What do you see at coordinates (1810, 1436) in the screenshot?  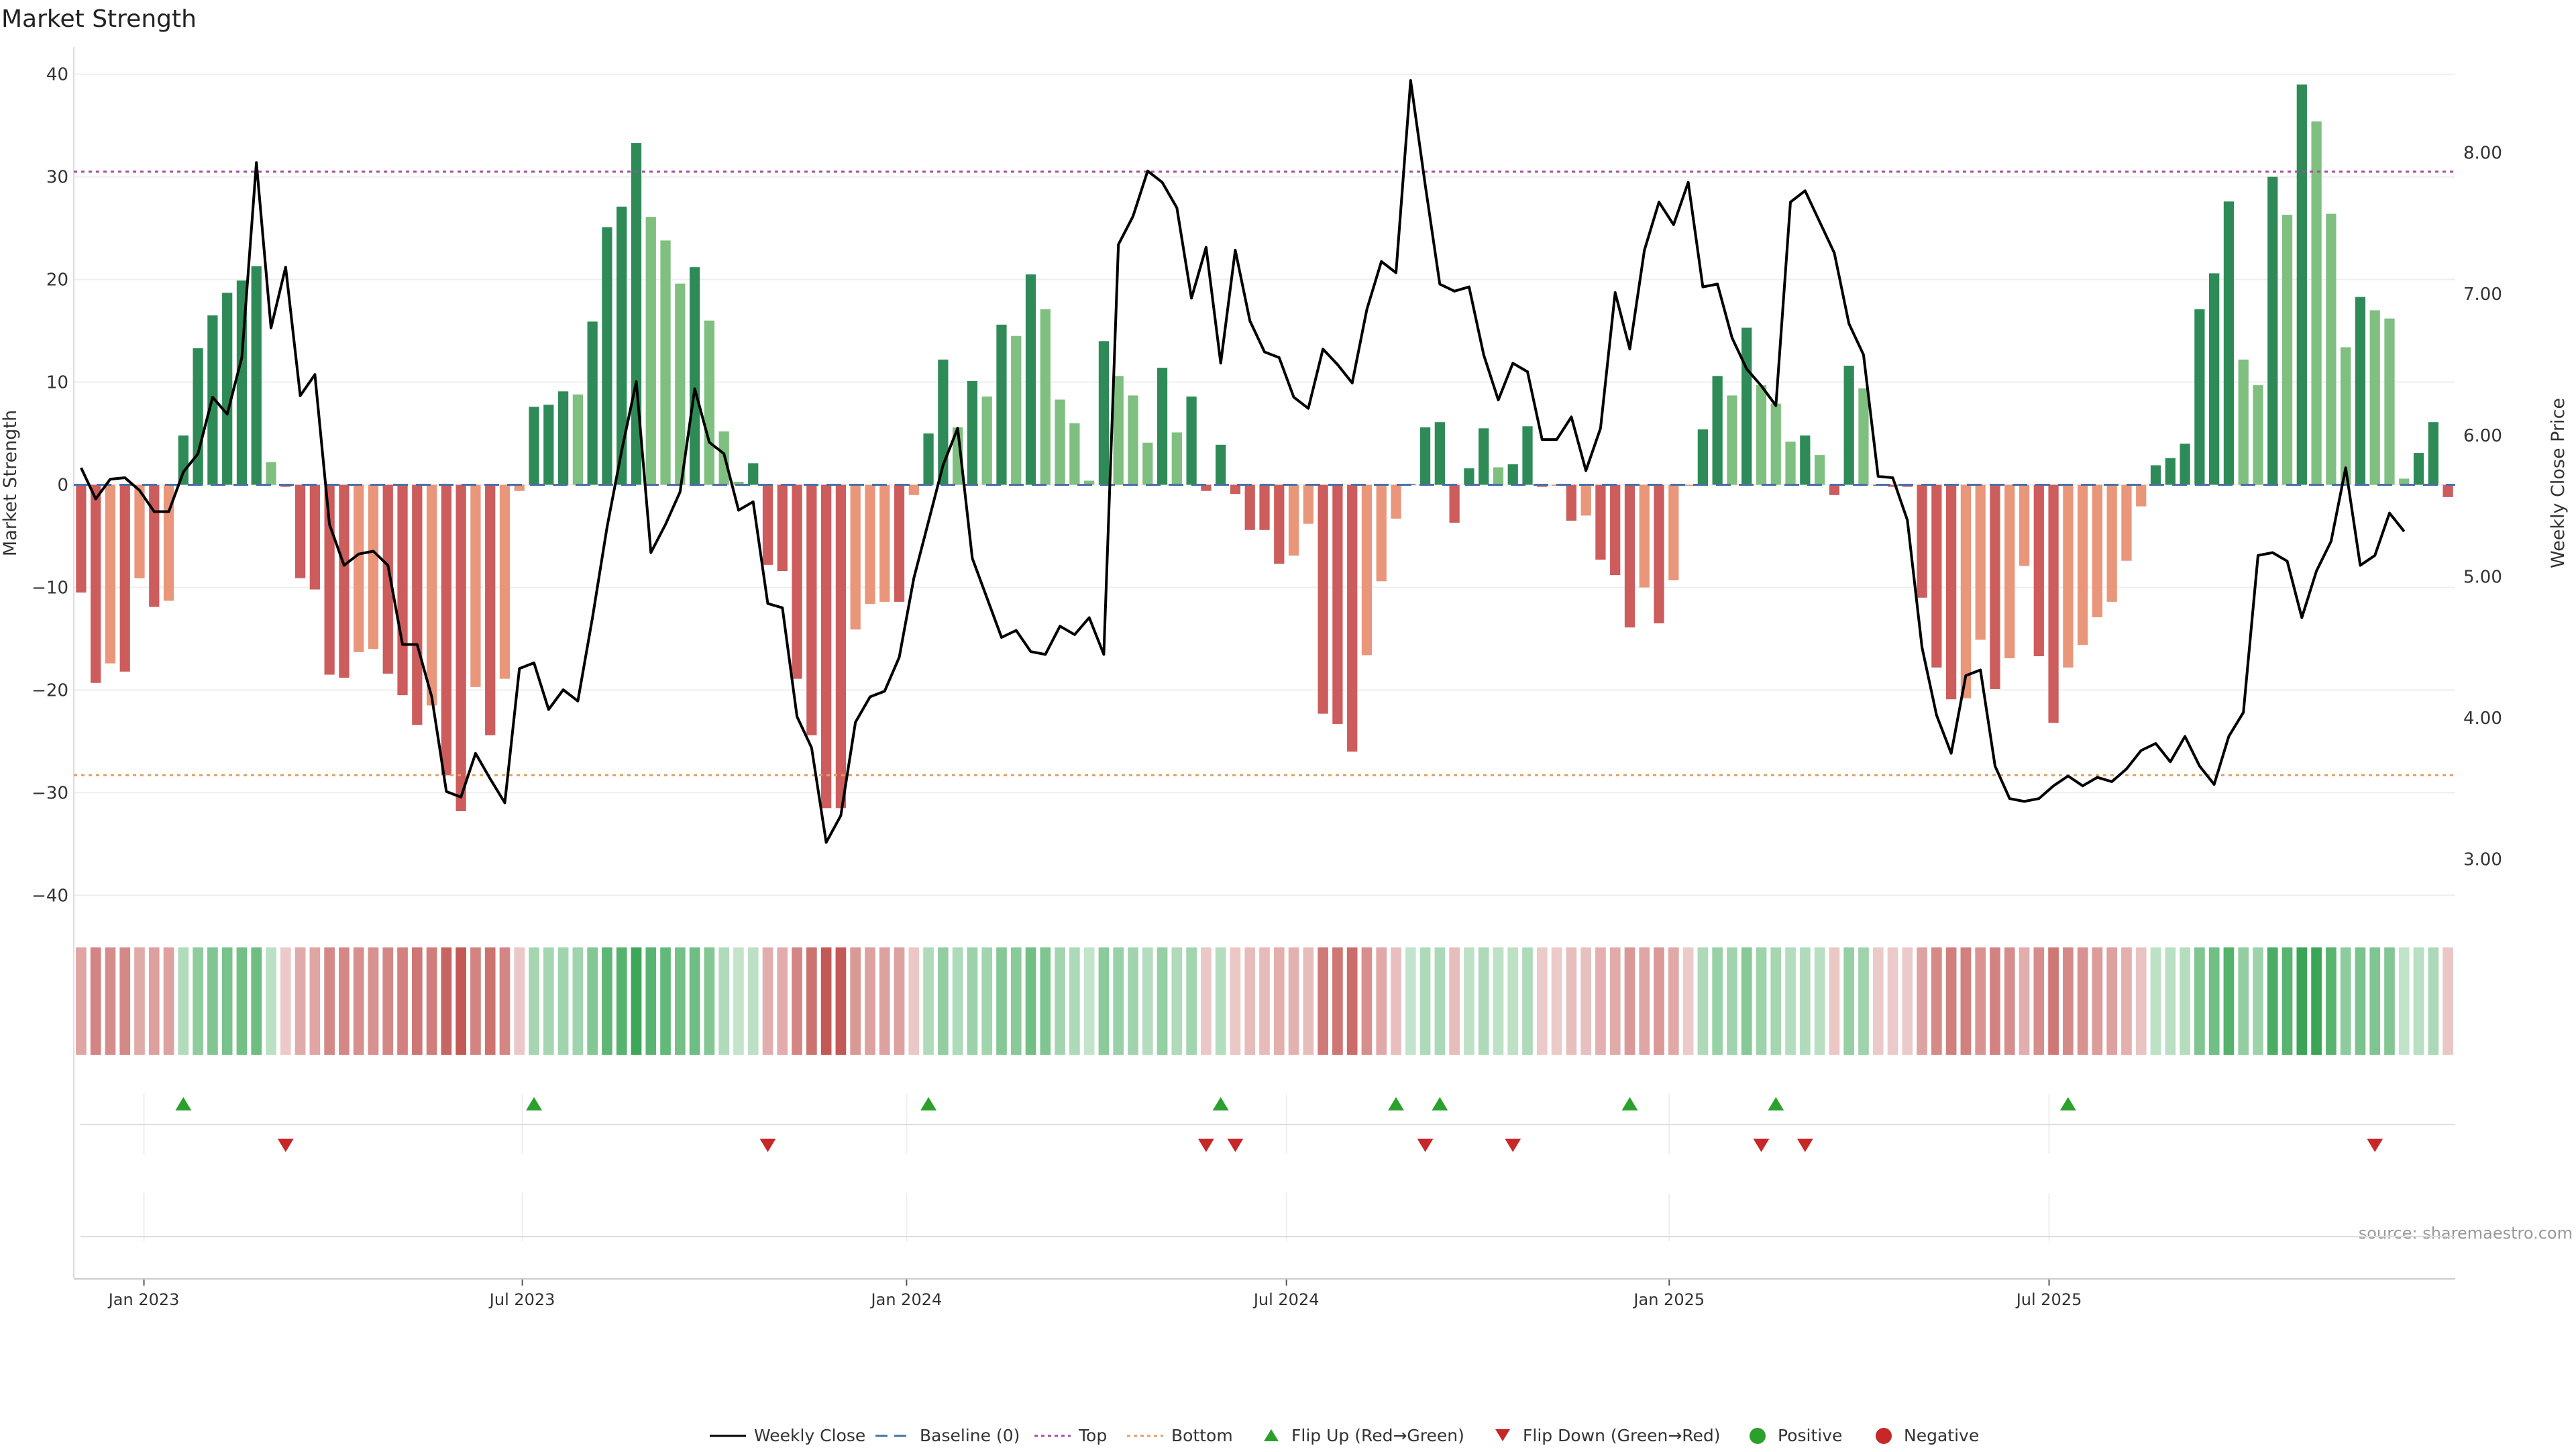 I see `legend-item: Positive` at bounding box center [1810, 1436].